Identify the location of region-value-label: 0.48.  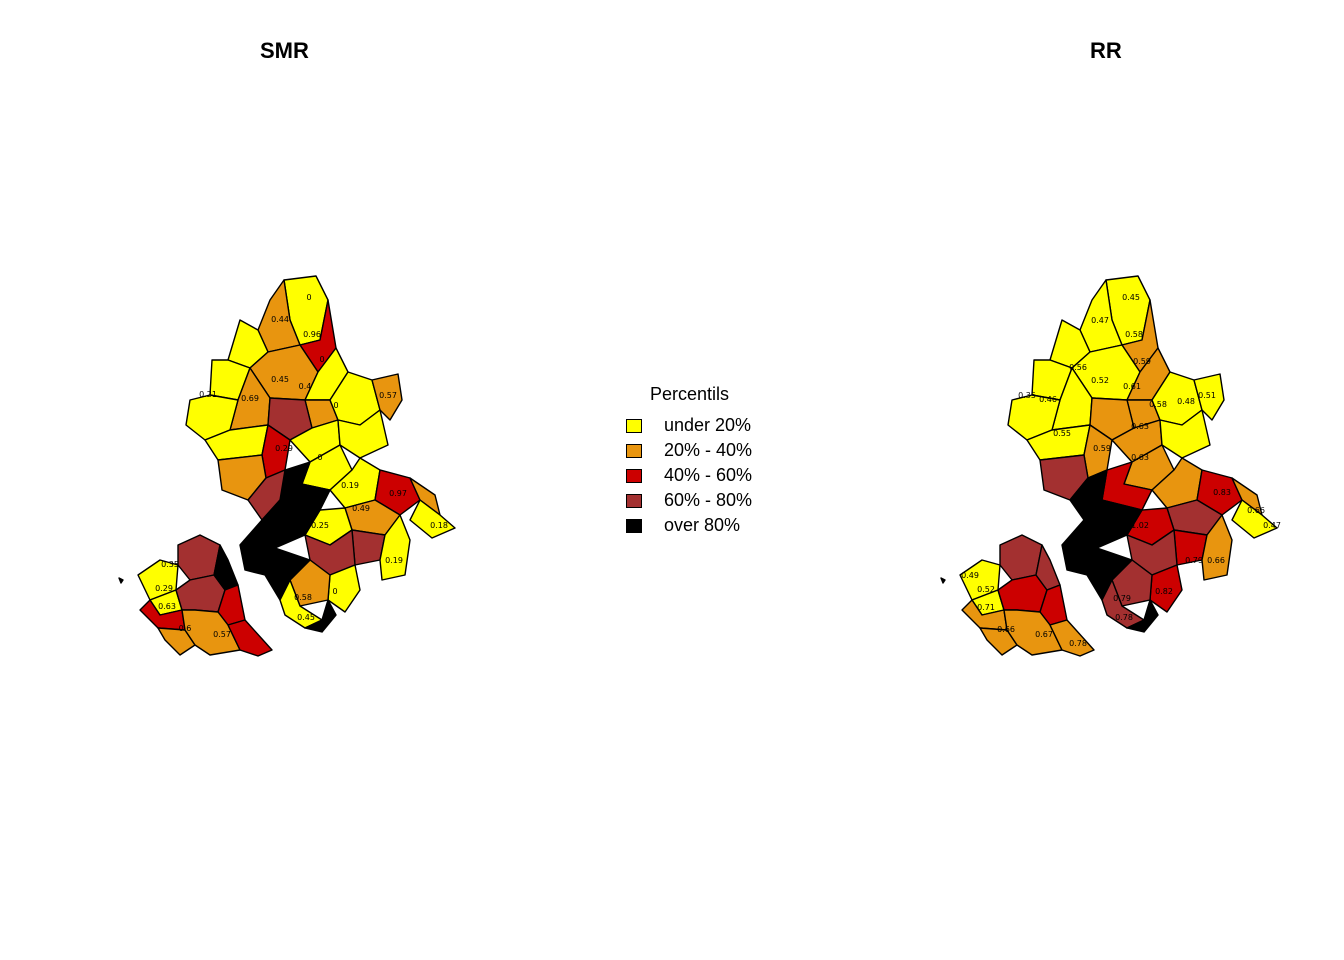
(1186, 401).